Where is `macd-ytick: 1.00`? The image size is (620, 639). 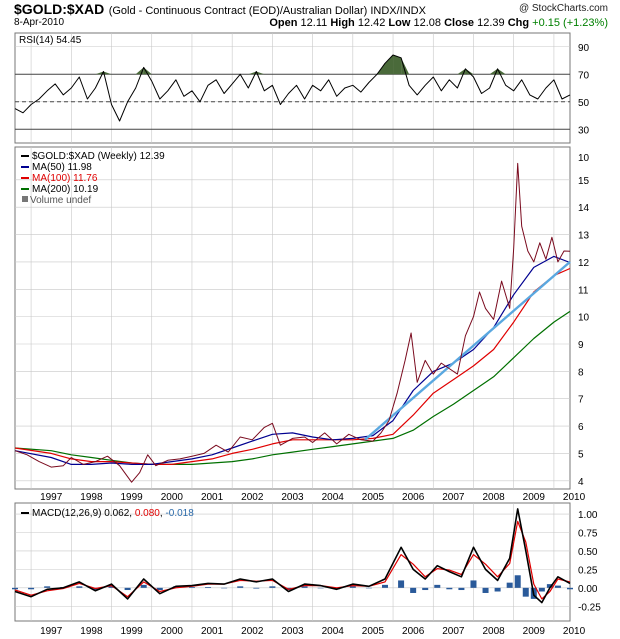
macd-ytick: 1.00 is located at coordinates (588, 515).